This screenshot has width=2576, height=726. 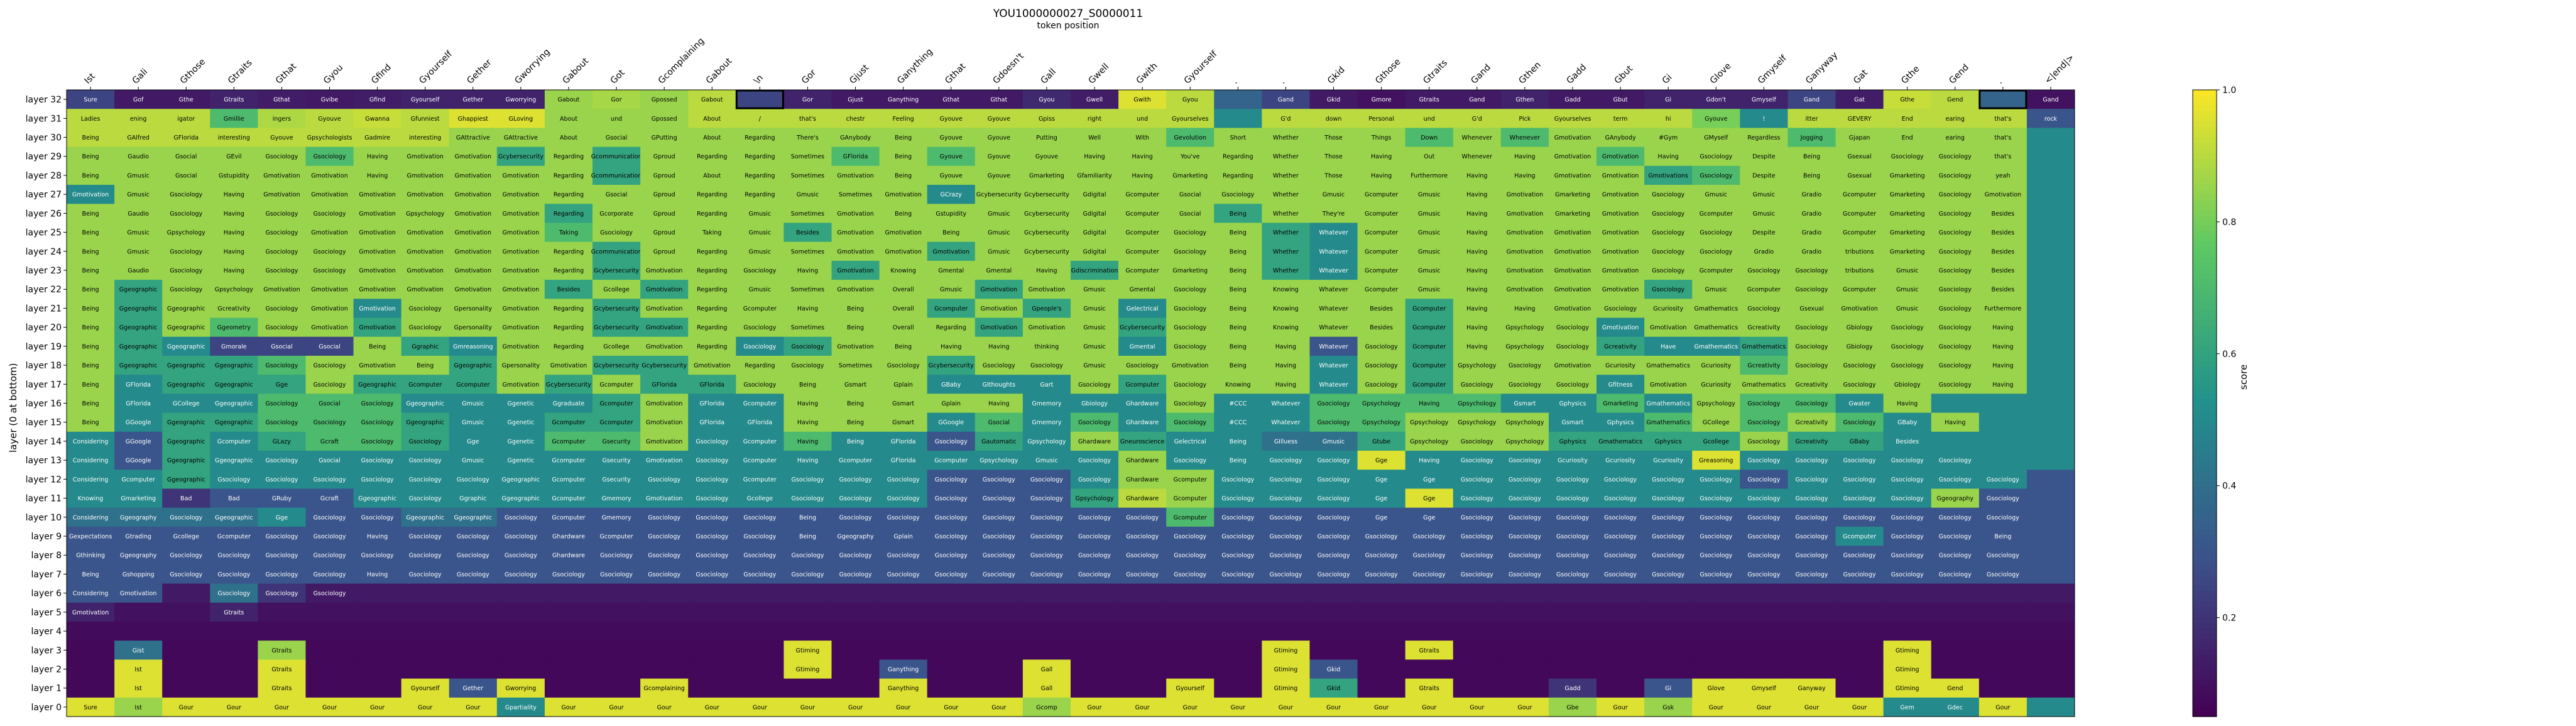 What do you see at coordinates (904, 327) in the screenshot?
I see `cell-label: Overall` at bounding box center [904, 327].